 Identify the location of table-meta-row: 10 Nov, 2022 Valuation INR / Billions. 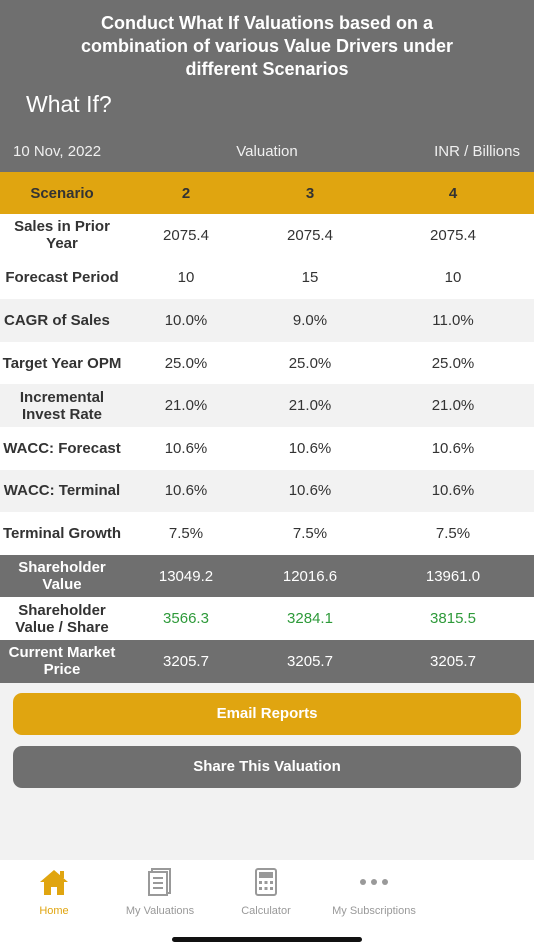
(267, 151).